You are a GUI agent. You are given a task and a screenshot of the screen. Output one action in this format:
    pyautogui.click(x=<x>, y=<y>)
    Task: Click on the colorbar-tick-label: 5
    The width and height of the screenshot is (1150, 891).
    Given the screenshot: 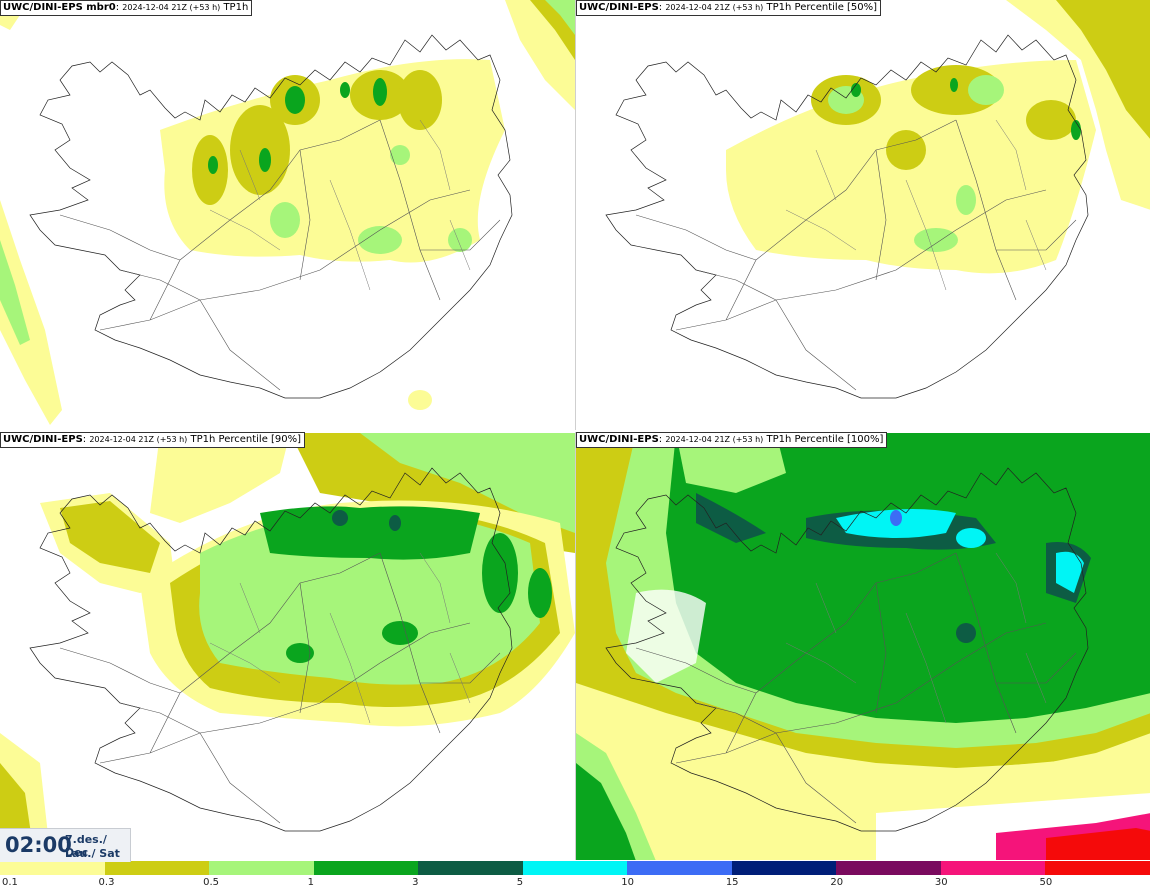 What is the action you would take?
    pyautogui.click(x=520, y=882)
    